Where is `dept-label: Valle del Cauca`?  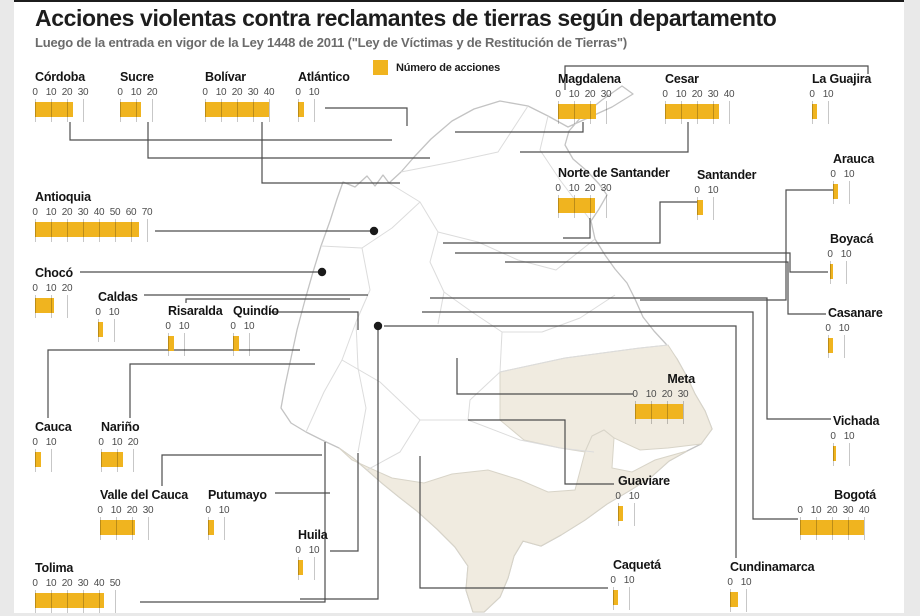
dept-label: Valle del Cauca is located at coordinates (144, 495).